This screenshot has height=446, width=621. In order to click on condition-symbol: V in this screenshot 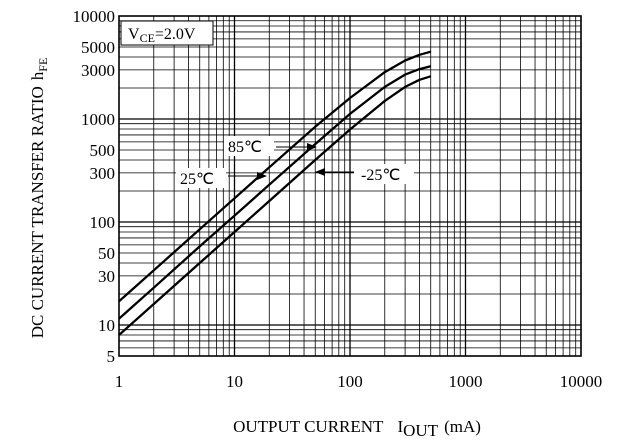, I will do `click(134, 34)`.